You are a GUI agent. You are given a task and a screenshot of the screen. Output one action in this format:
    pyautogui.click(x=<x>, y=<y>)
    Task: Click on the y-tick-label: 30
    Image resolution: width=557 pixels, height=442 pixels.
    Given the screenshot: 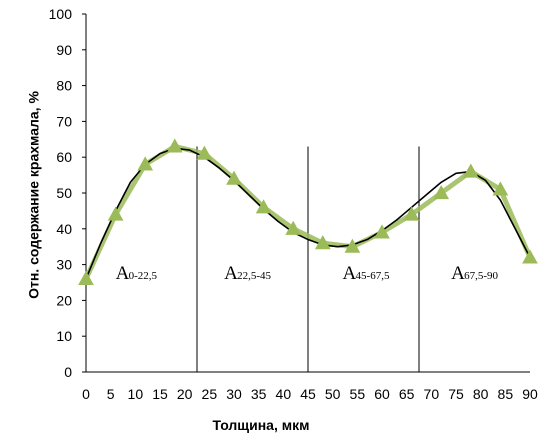 What is the action you would take?
    pyautogui.click(x=64, y=265)
    